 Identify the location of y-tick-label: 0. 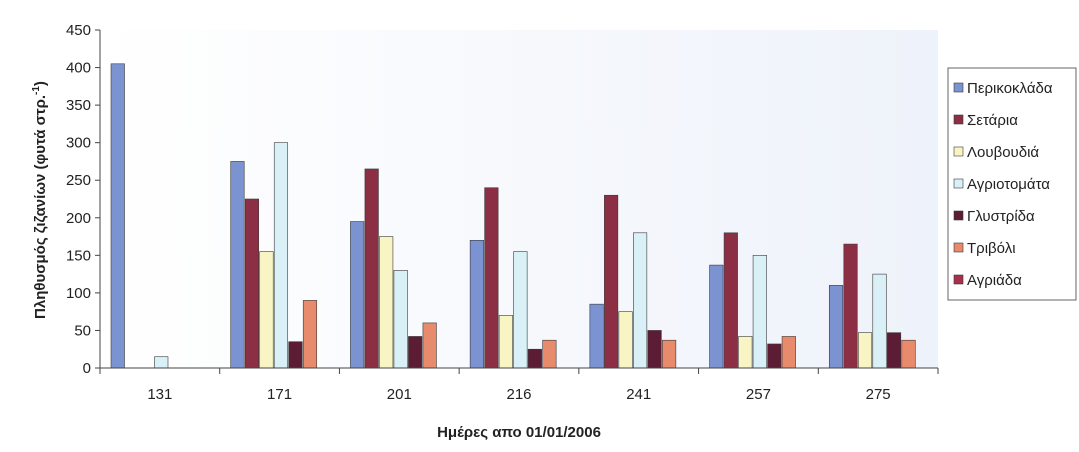
(87, 368).